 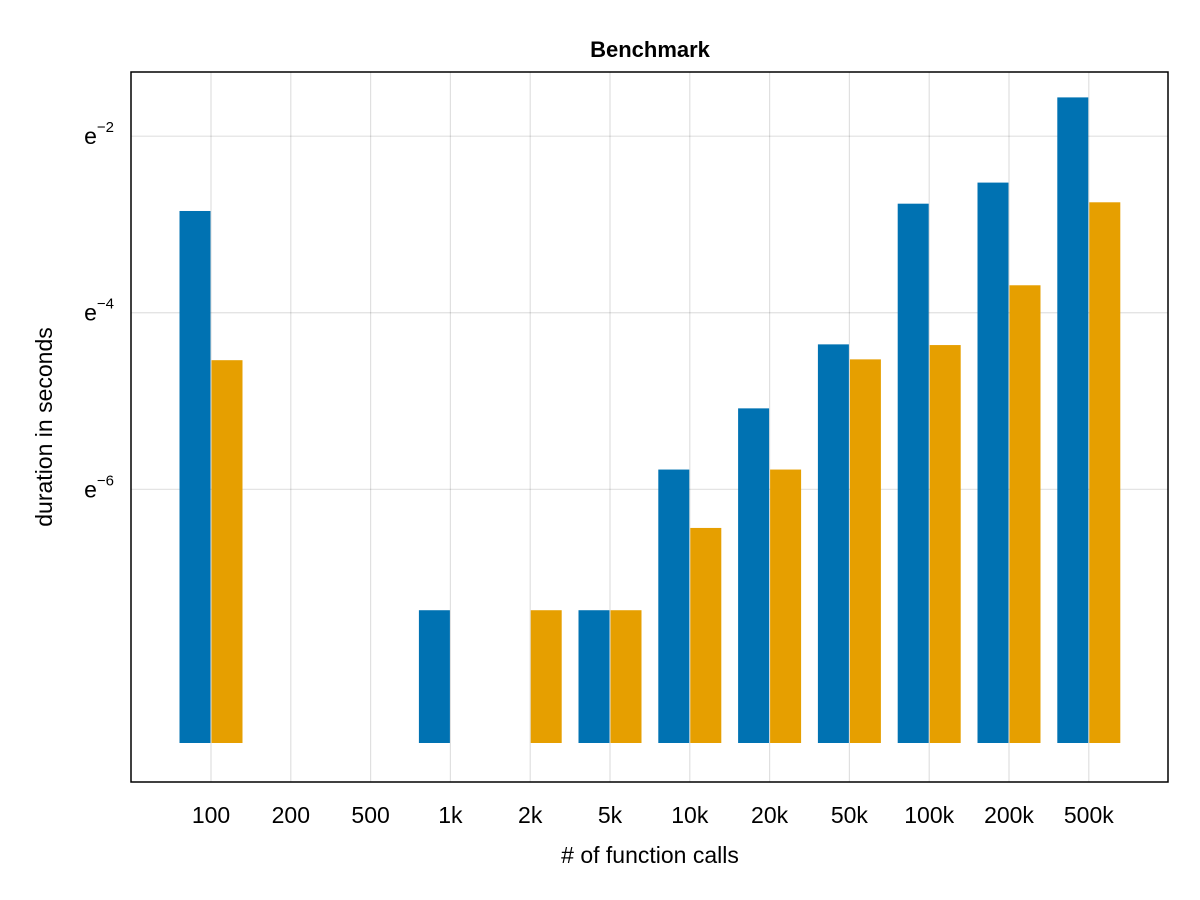 What do you see at coordinates (690, 815) in the screenshot?
I see `x-tick-label: 10k` at bounding box center [690, 815].